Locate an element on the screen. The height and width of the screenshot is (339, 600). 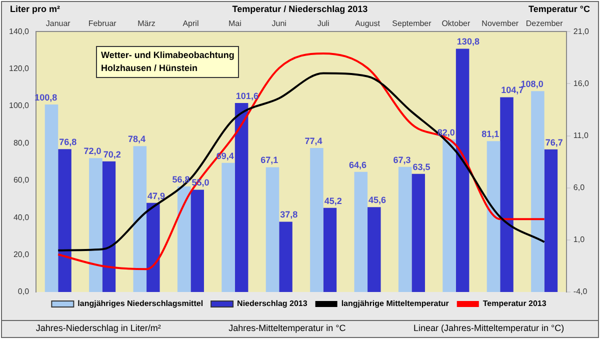
y2-axis-title: Temperatur °C is located at coordinates (559, 9).